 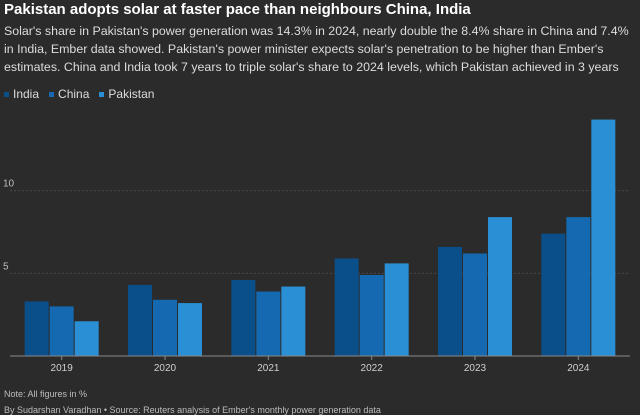 What do you see at coordinates (243, 317) in the screenshot?
I see `bar-india-2021` at bounding box center [243, 317].